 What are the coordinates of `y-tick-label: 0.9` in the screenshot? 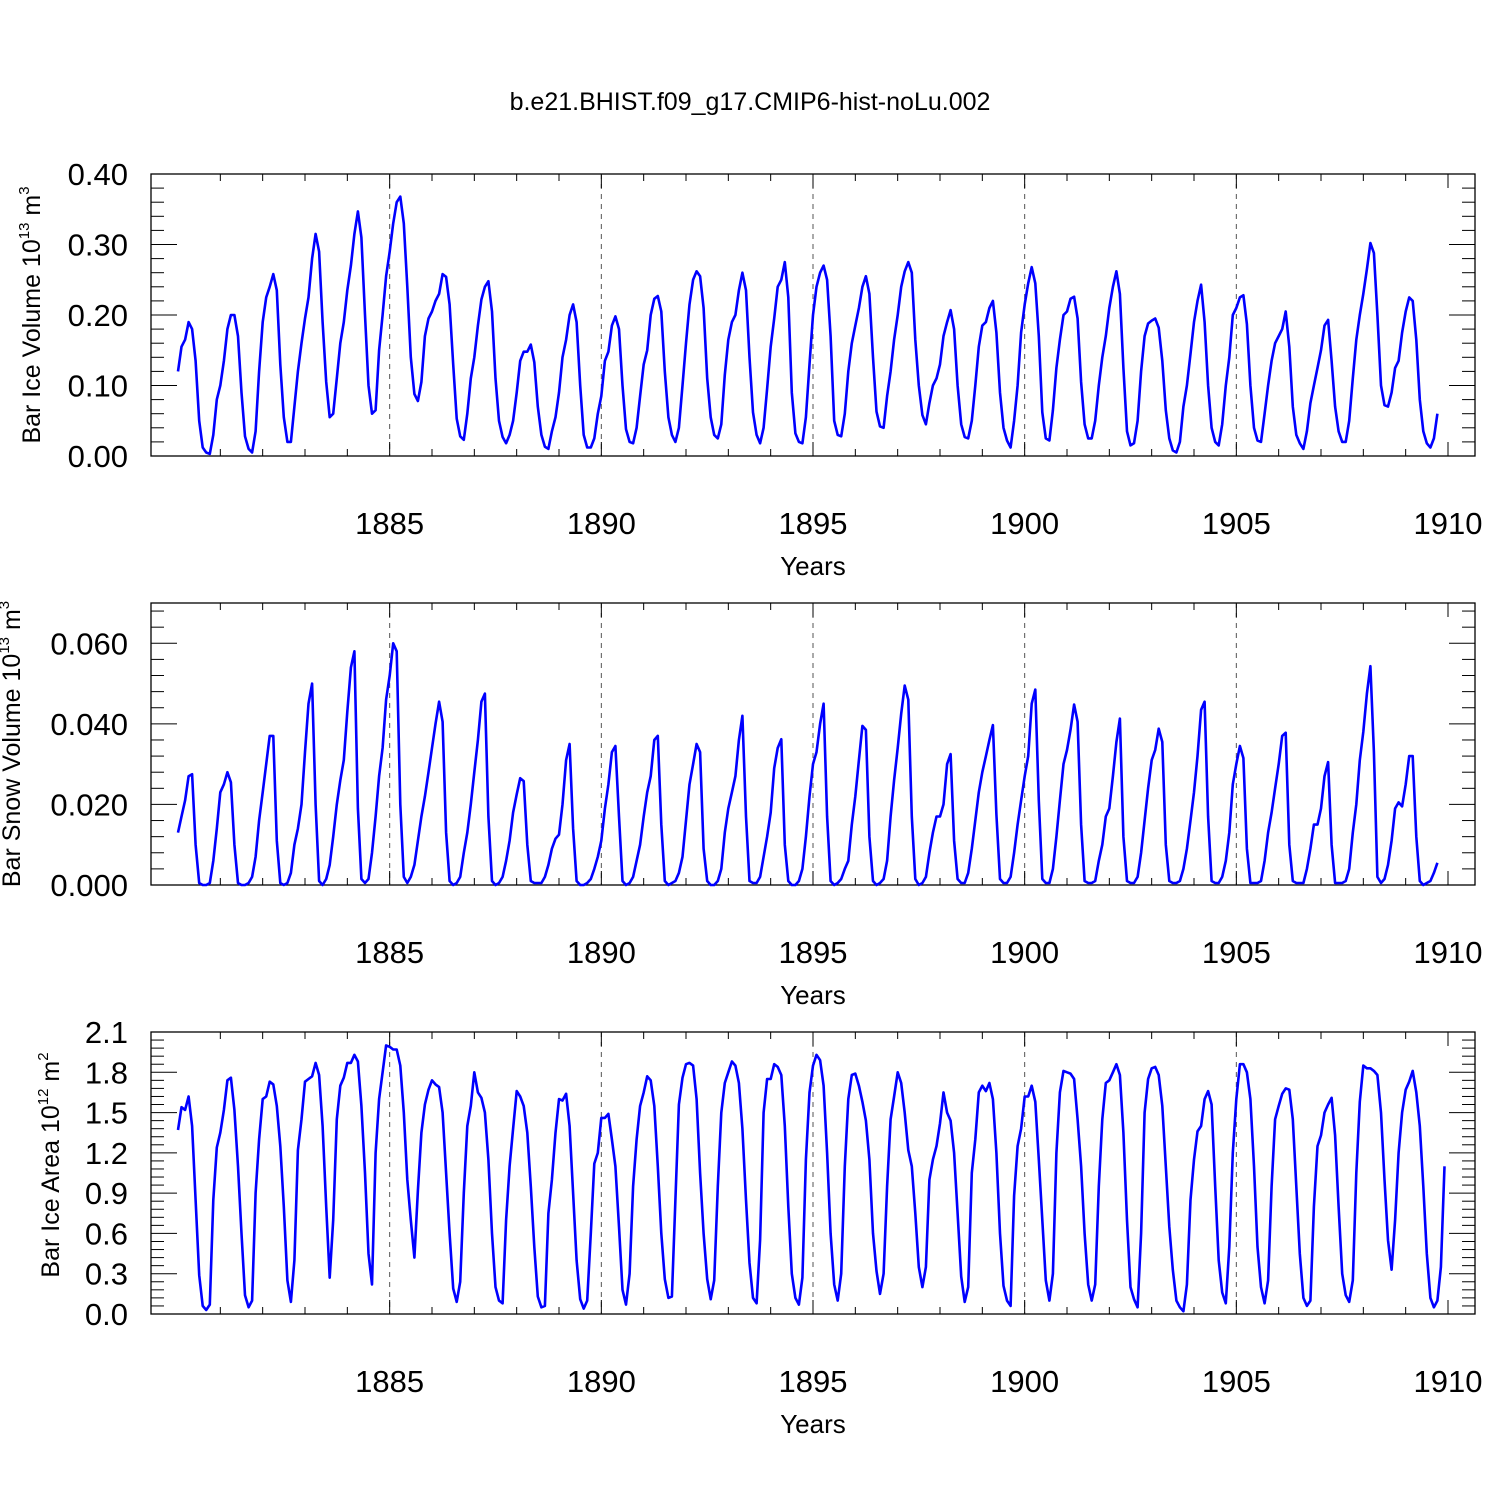 It's located at (106, 1193).